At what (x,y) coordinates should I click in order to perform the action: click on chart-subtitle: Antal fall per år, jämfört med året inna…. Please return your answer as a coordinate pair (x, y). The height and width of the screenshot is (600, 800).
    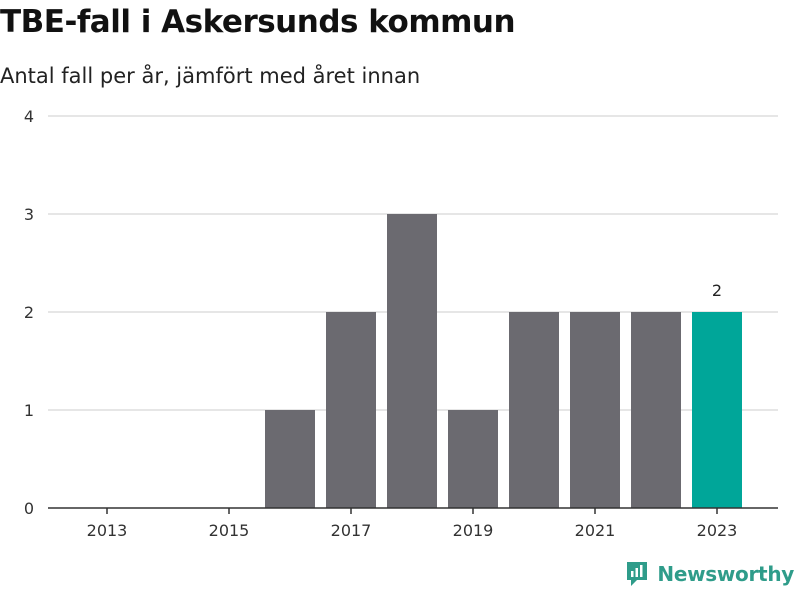
    Looking at the image, I should click on (210, 76).